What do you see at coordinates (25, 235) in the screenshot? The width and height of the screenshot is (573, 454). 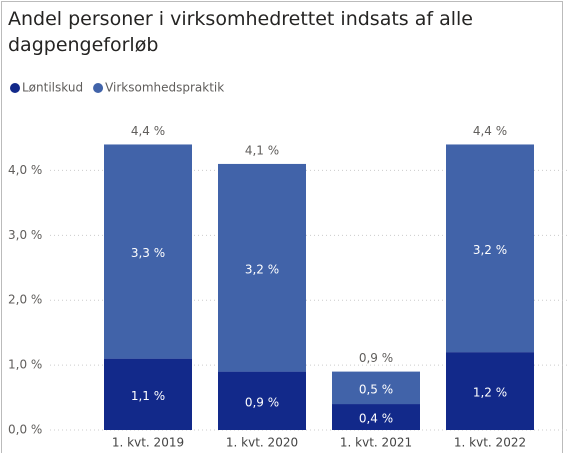 I see `y-tick-label: 3,0 %` at bounding box center [25, 235].